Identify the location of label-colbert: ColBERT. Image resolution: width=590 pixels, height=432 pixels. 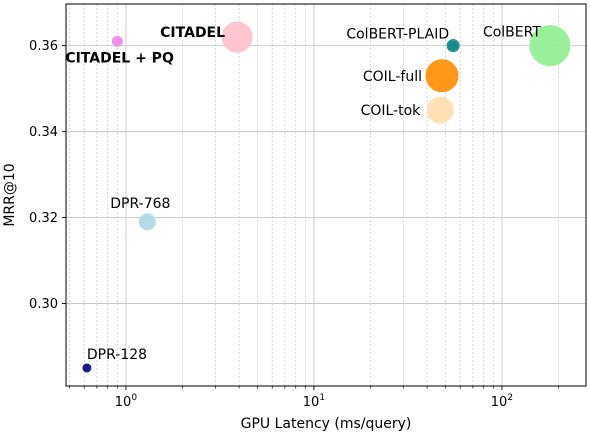
(512, 33).